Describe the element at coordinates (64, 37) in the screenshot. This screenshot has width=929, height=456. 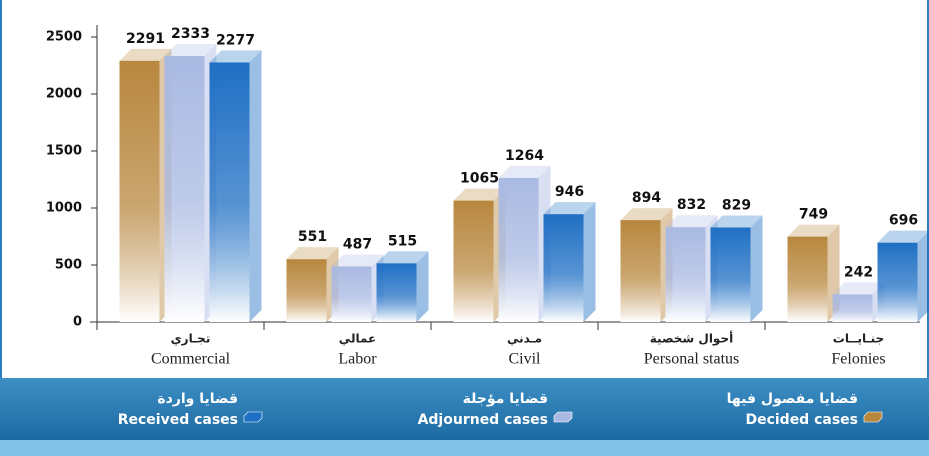
I see `y-tick-label: 2500` at that location.